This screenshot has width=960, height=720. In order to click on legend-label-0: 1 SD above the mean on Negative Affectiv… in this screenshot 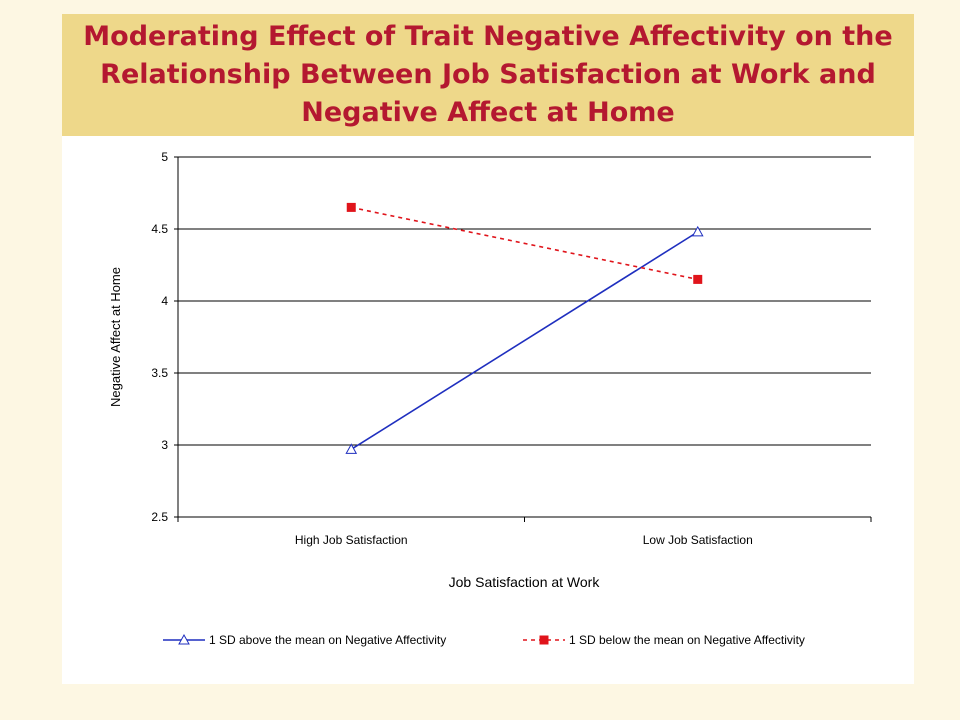, I will do `click(327, 640)`.